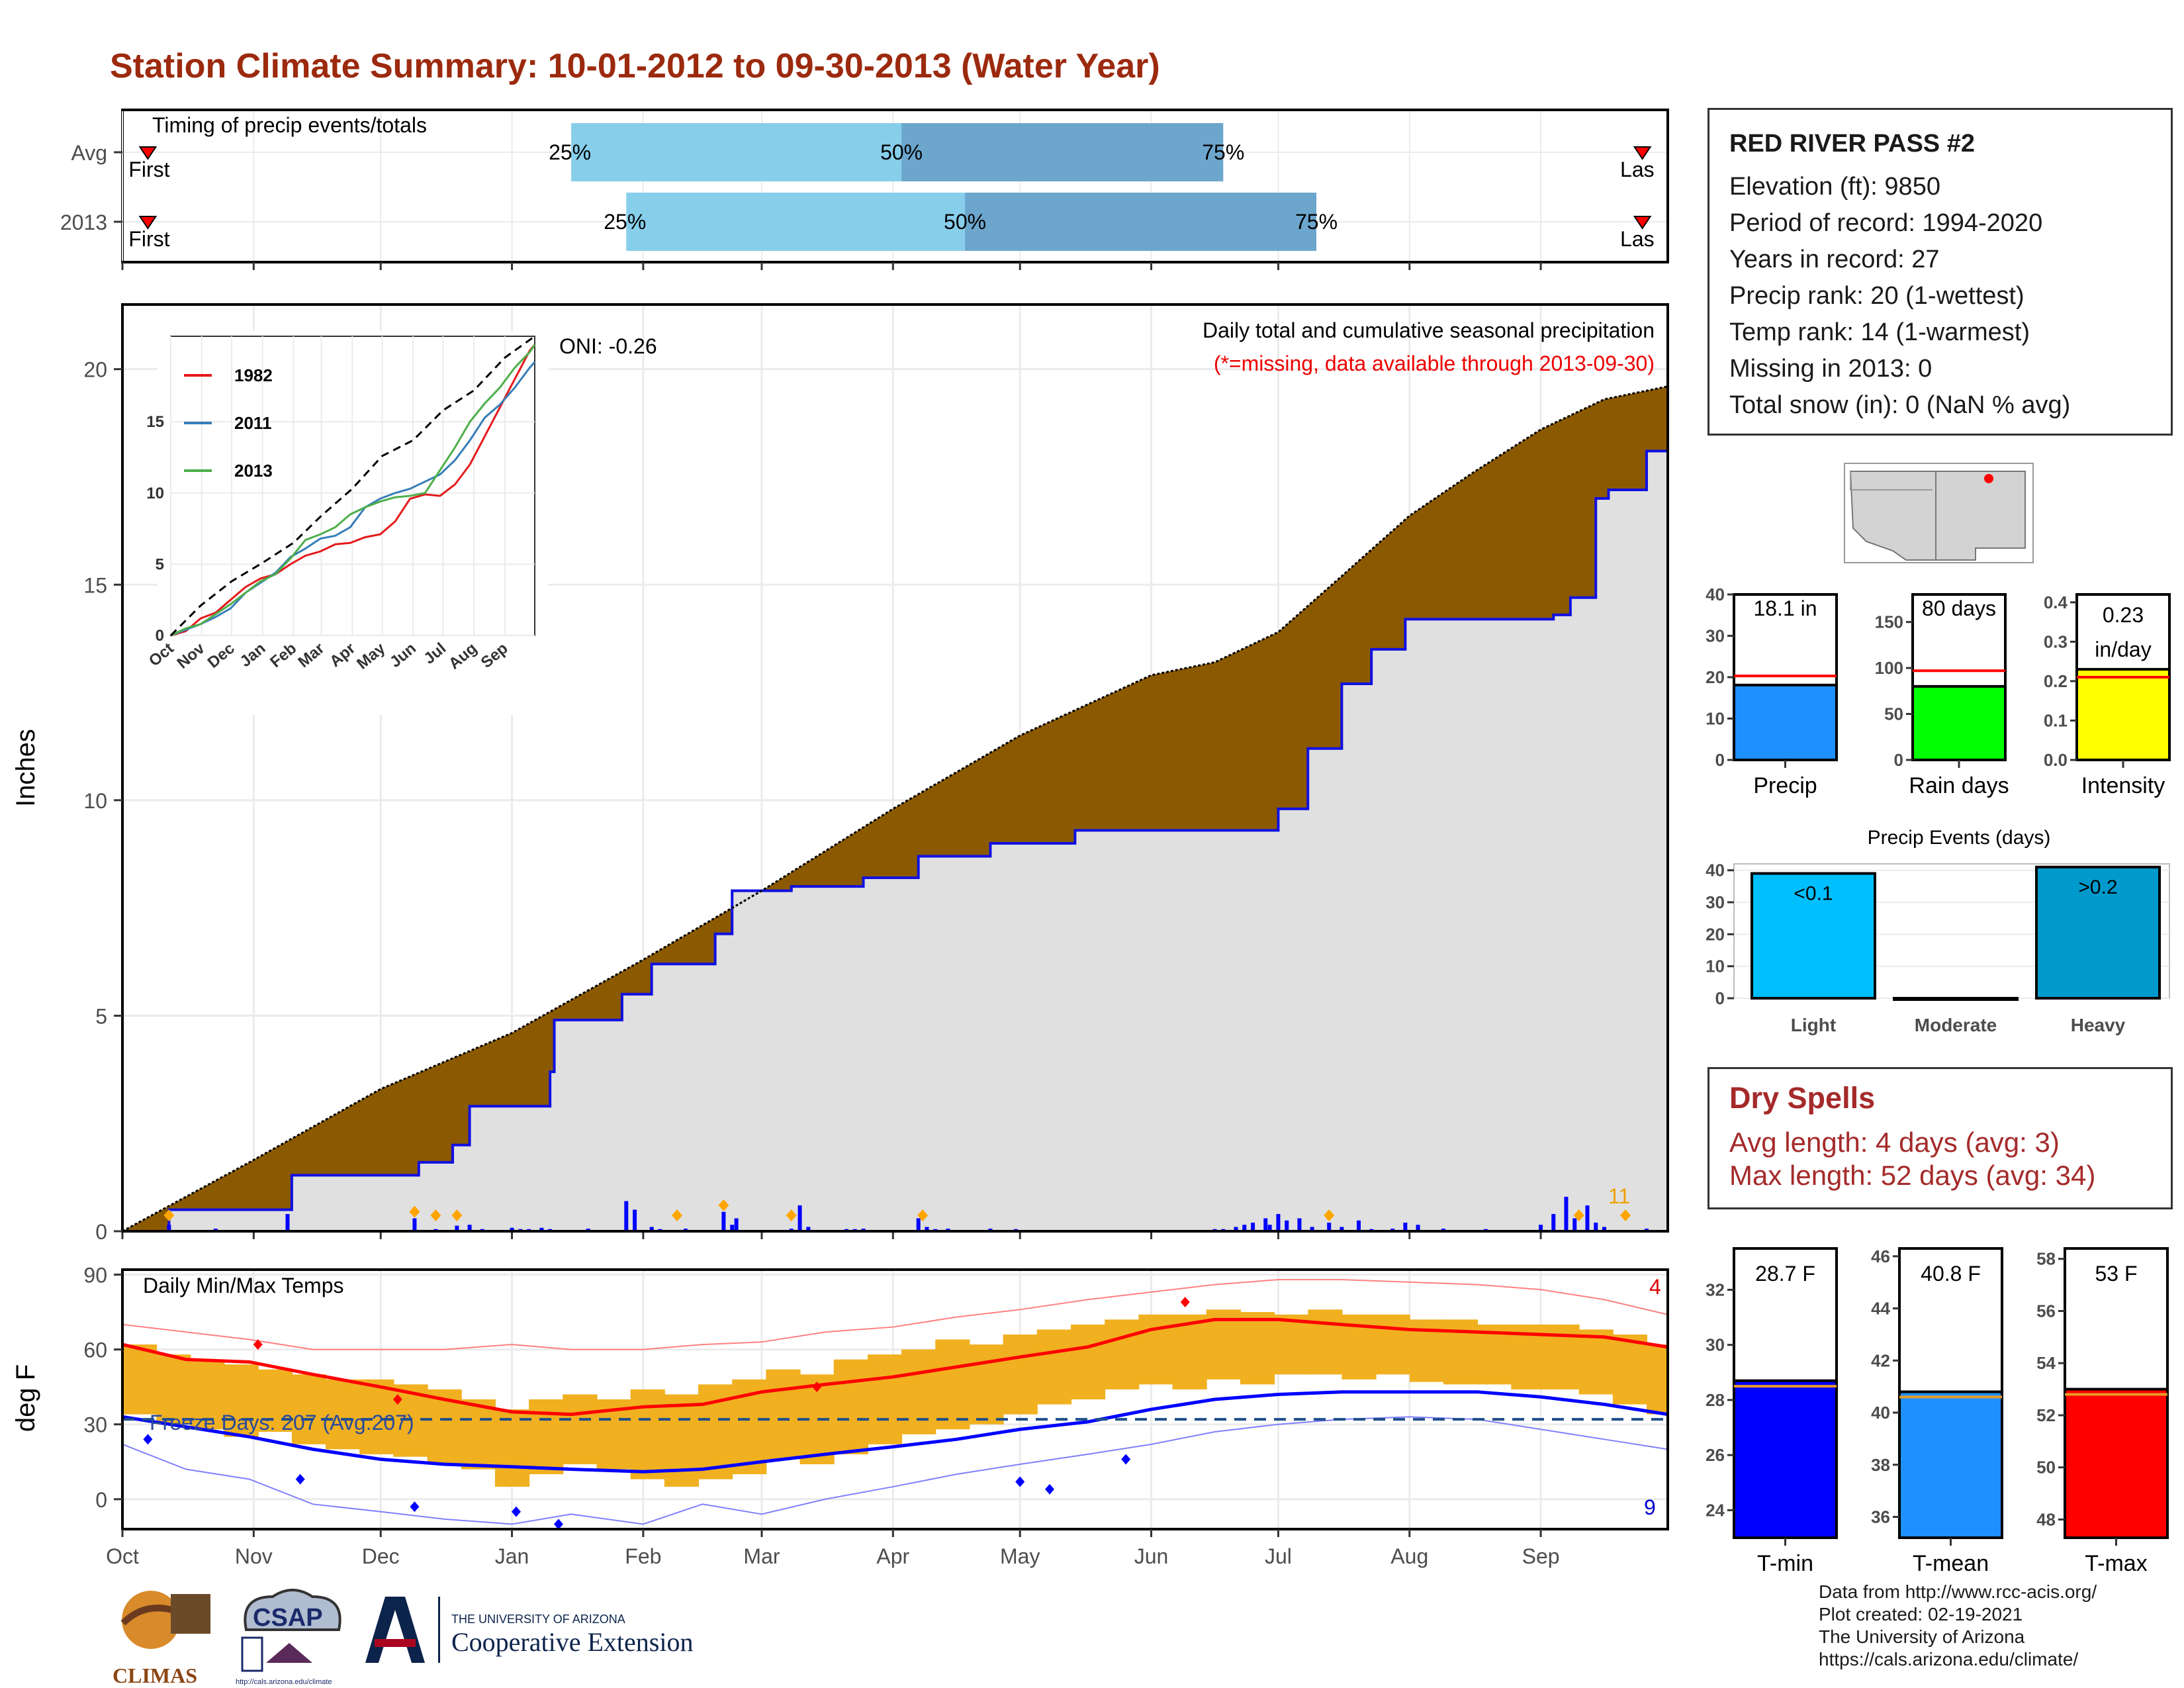 The height and width of the screenshot is (1688, 2184). What do you see at coordinates (1852, 144) in the screenshot?
I see `station-name: RED RIVER PASS #2` at bounding box center [1852, 144].